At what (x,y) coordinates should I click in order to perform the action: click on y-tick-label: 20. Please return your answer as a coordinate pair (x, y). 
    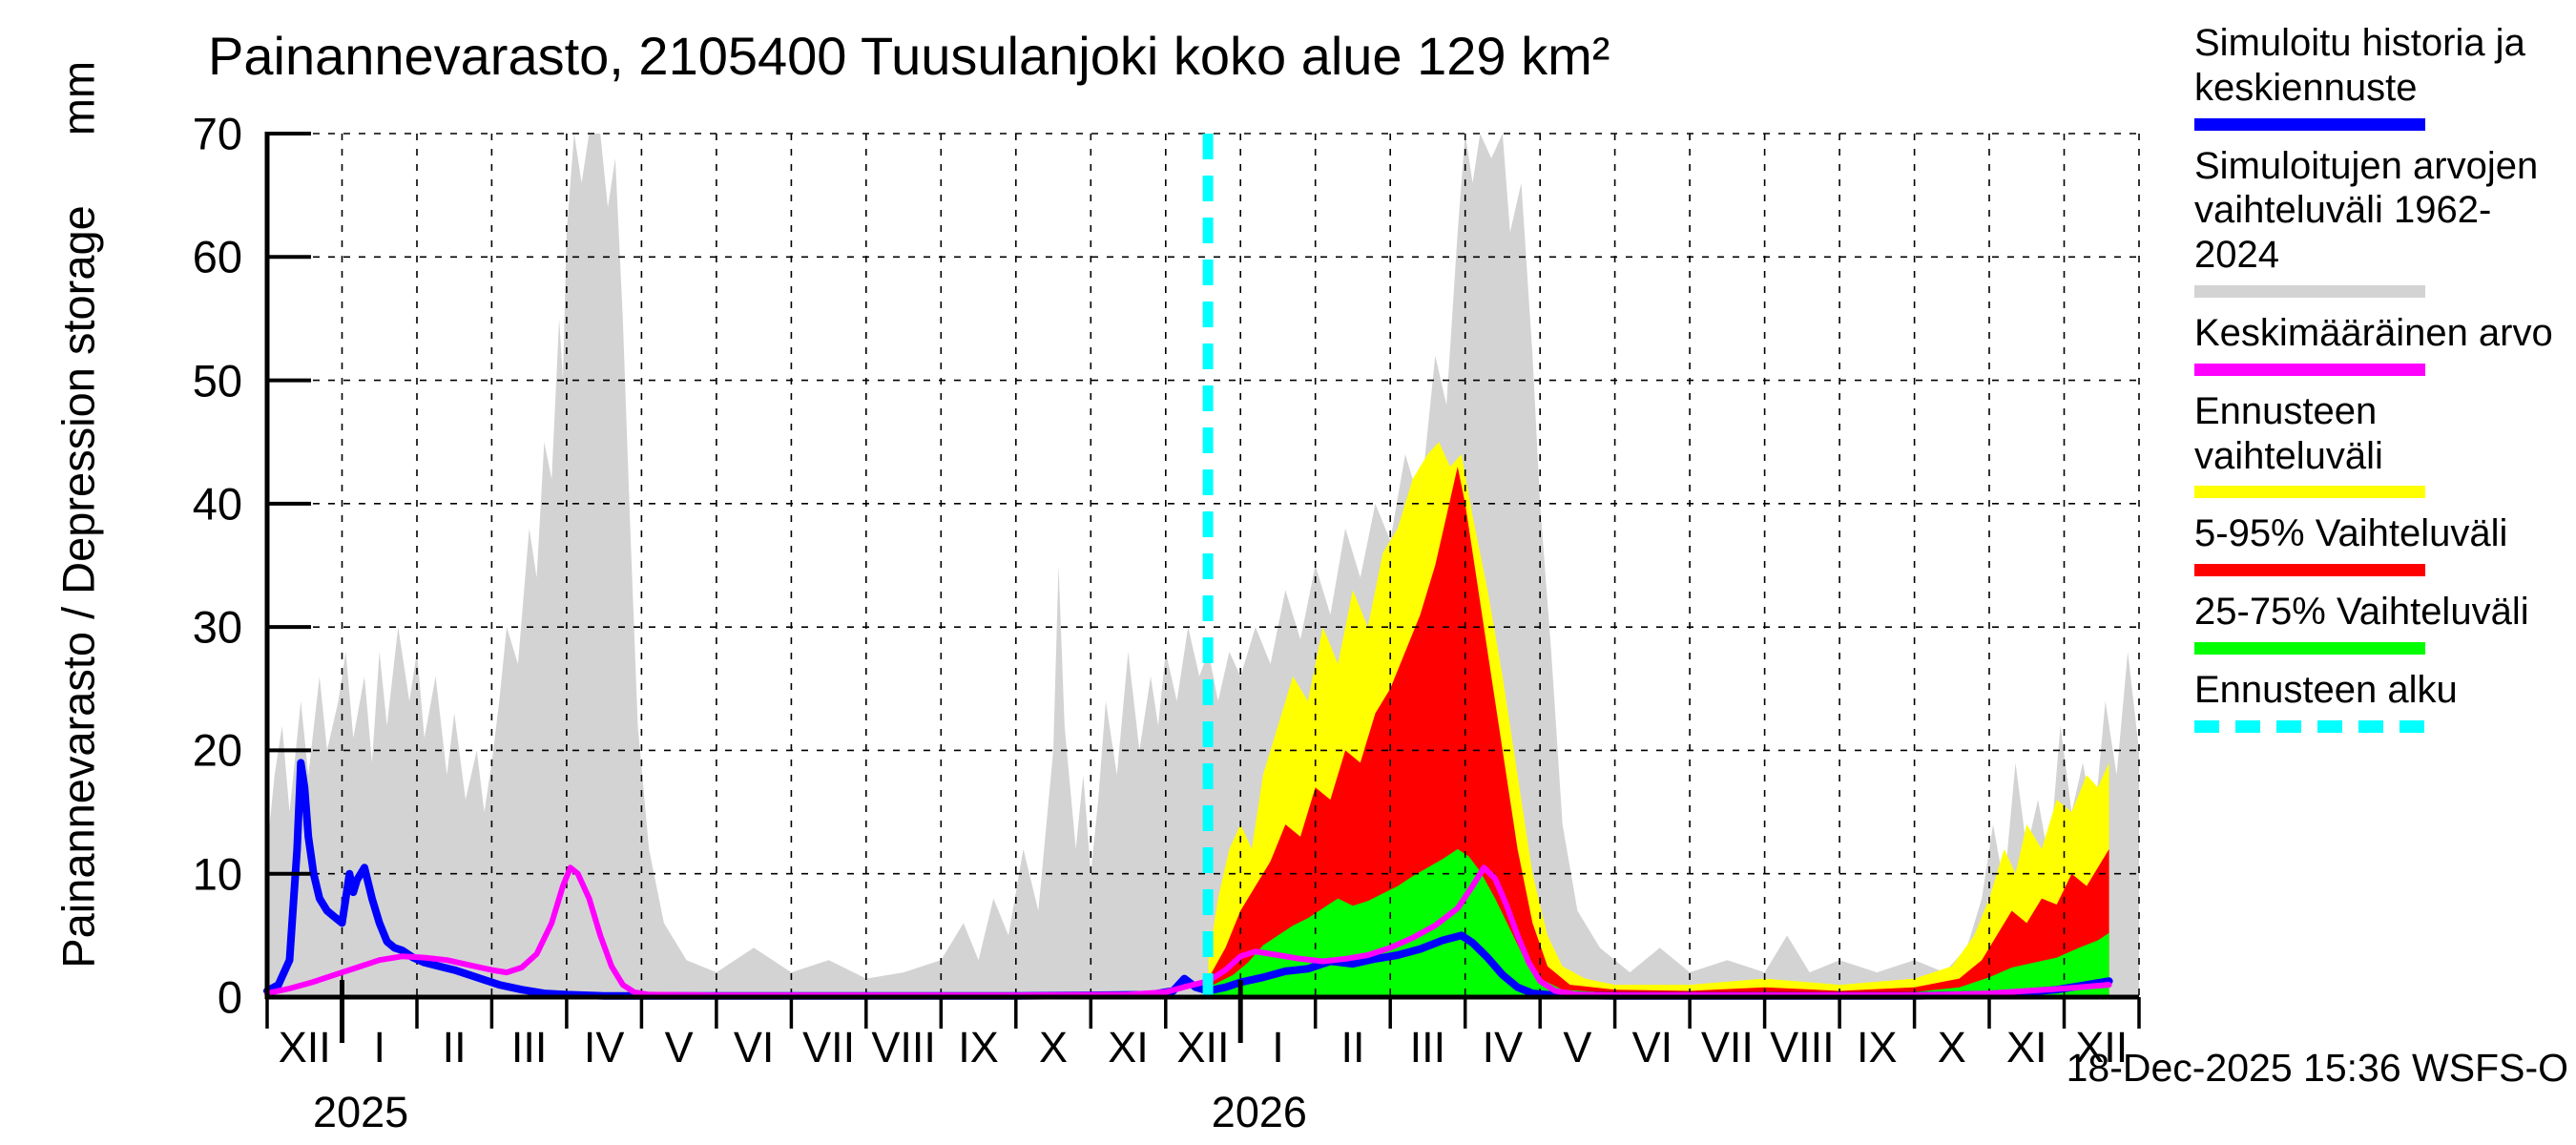
    Looking at the image, I should click on (217, 750).